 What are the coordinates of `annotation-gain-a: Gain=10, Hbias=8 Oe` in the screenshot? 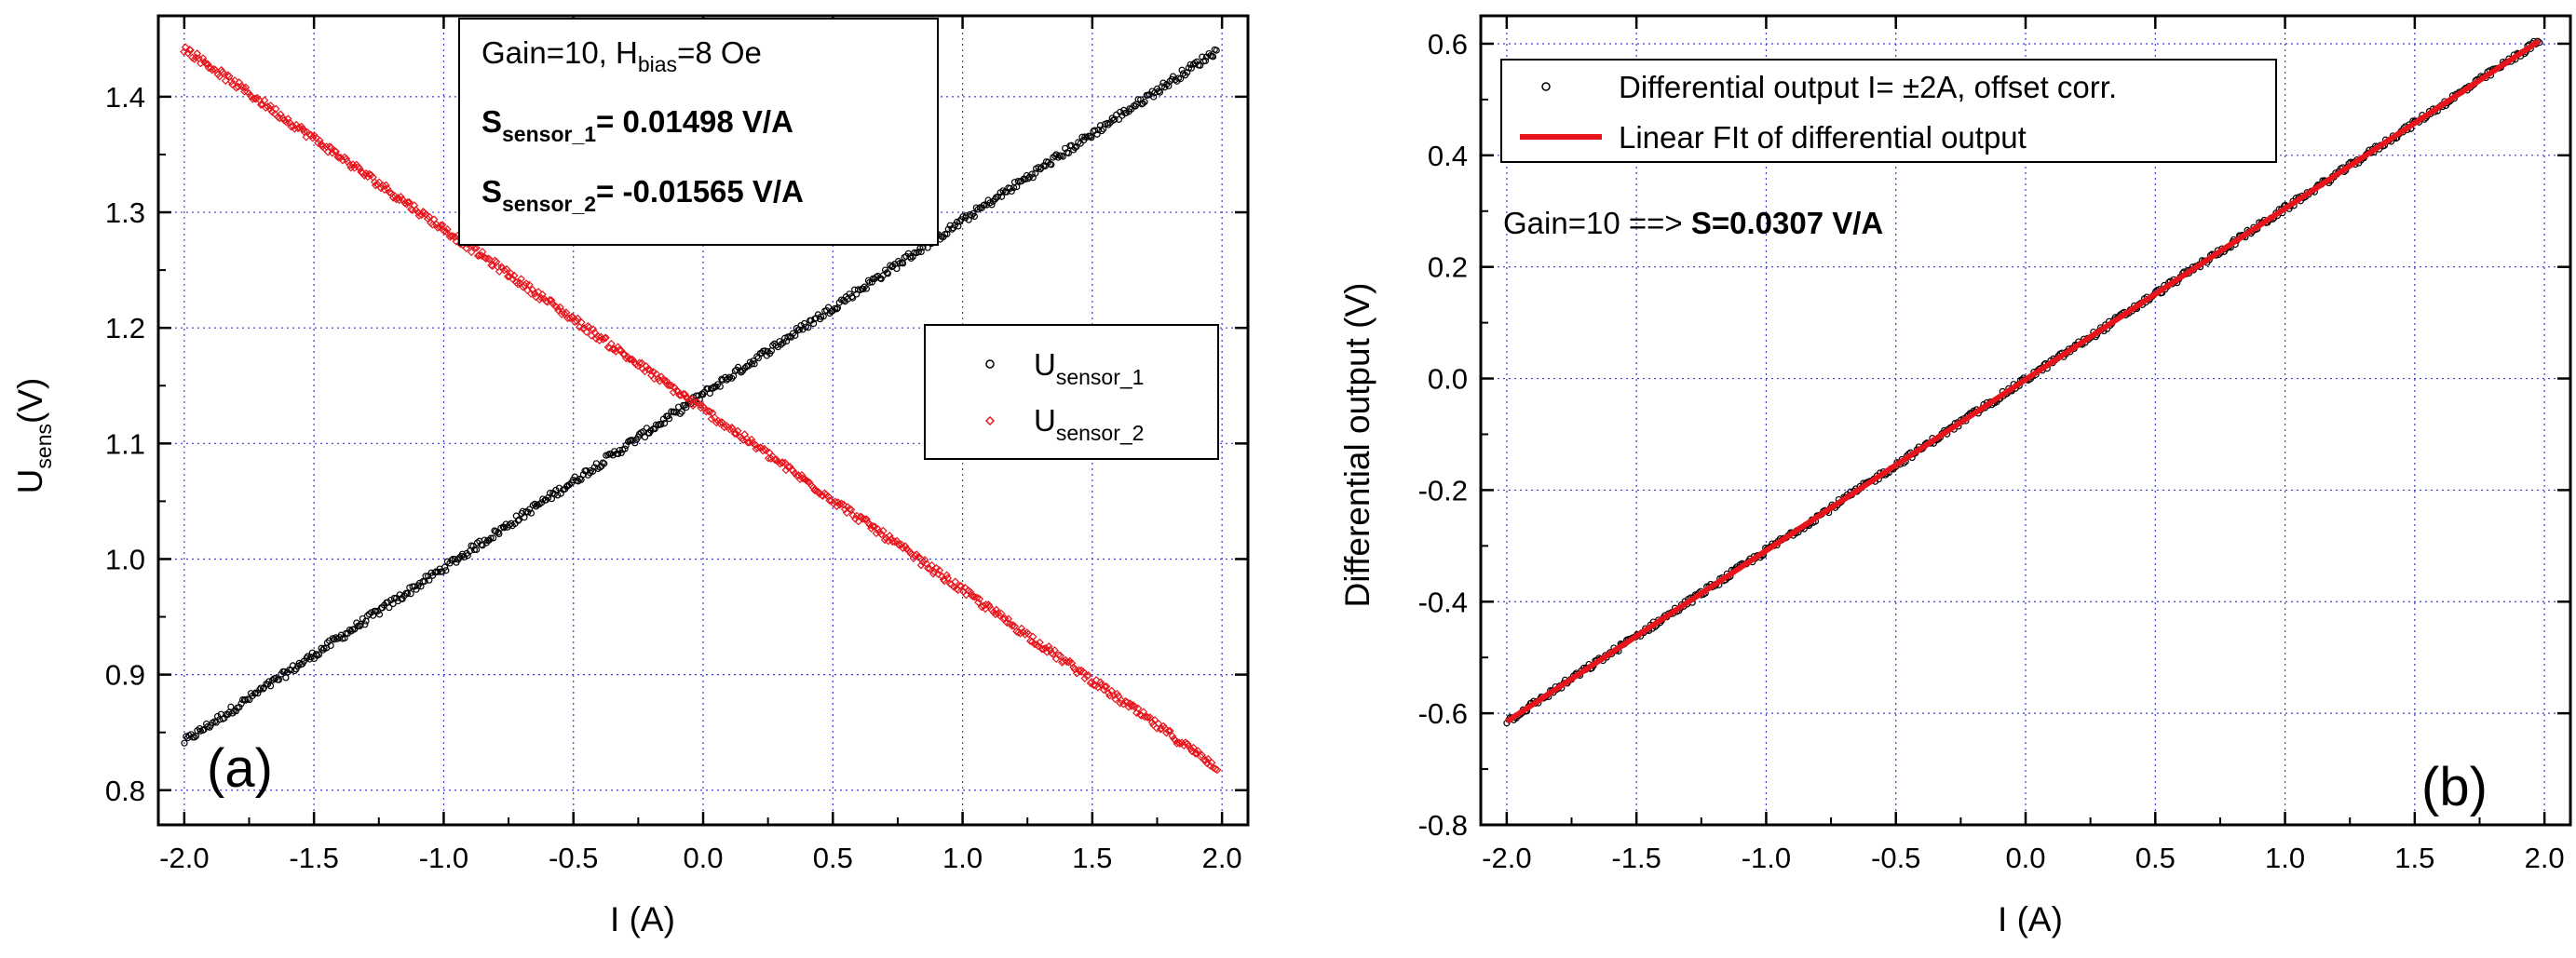 It's located at (621, 56).